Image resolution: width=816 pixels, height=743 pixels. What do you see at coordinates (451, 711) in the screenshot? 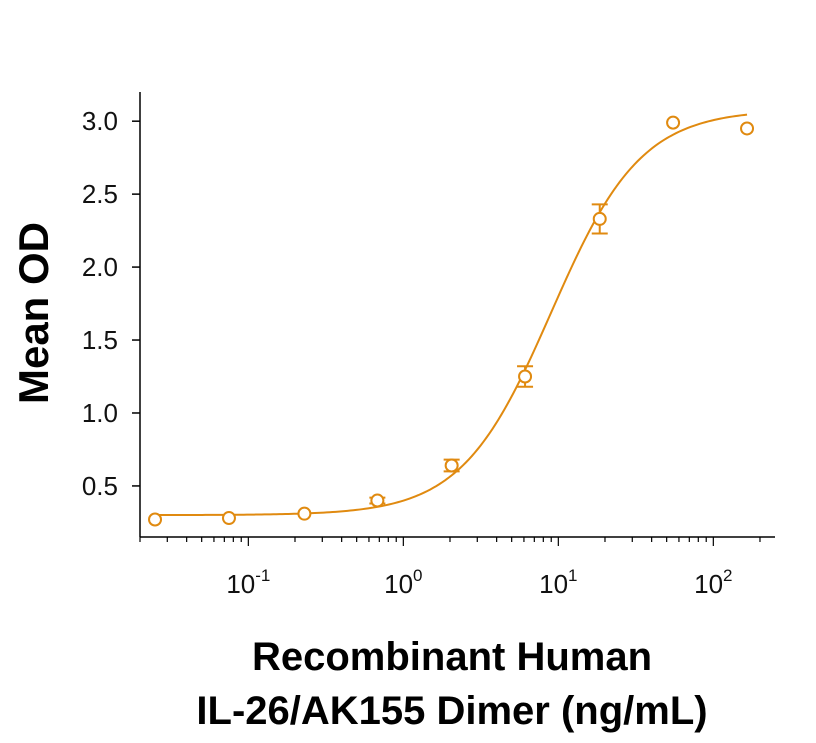
I see `x-axis-label-line2: IL-26/AK155 Dimer (ng/mL)` at bounding box center [451, 711].